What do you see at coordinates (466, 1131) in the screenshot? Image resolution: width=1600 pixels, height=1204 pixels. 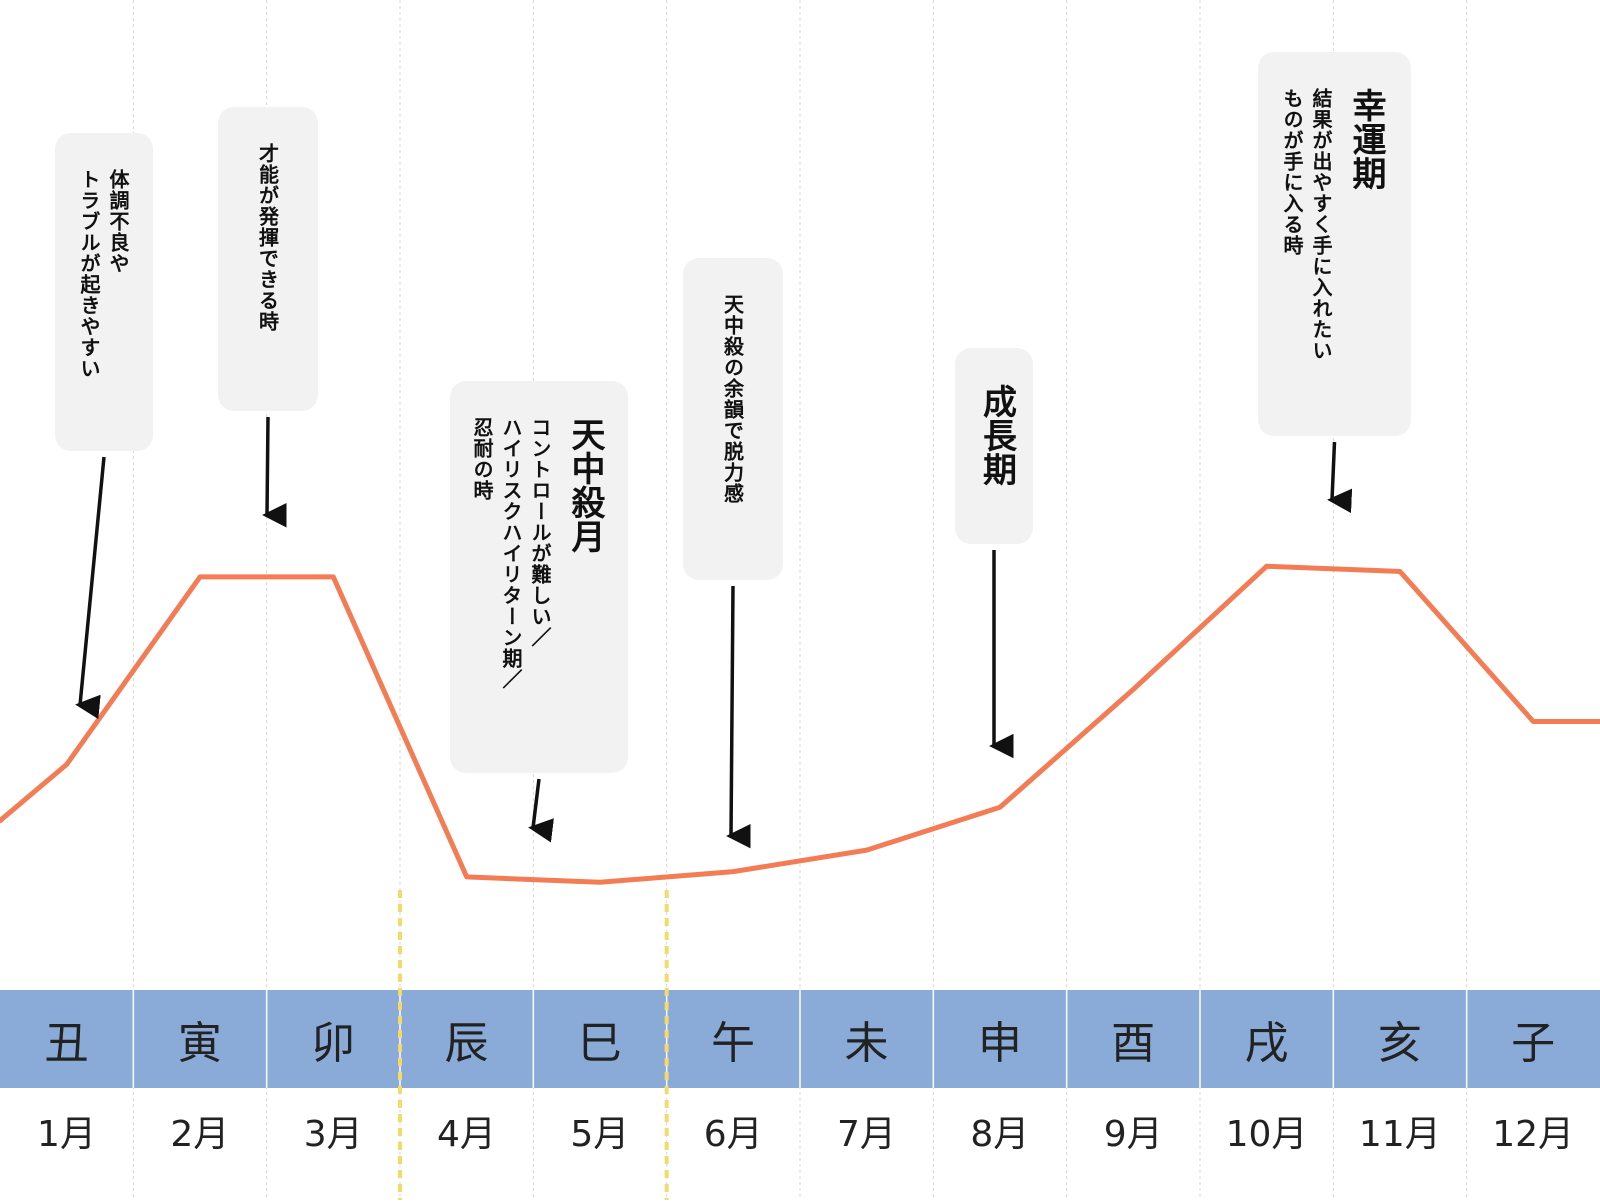 I see `month-tick-label: 4月` at bounding box center [466, 1131].